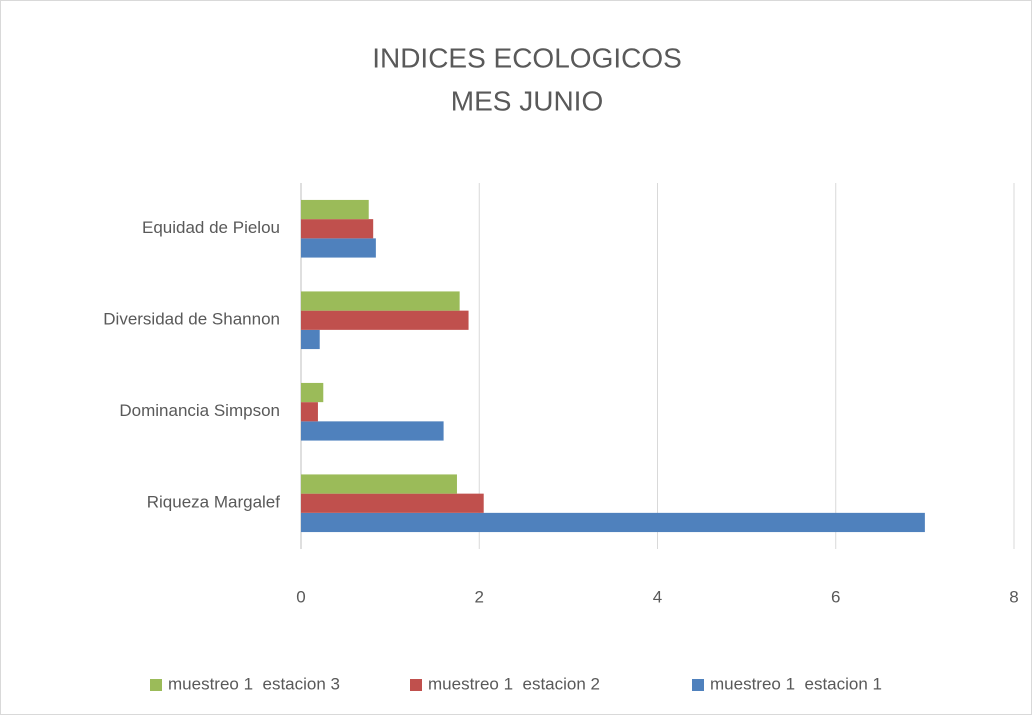 The image size is (1032, 715). I want to click on x-tick-label: 0, so click(300, 596).